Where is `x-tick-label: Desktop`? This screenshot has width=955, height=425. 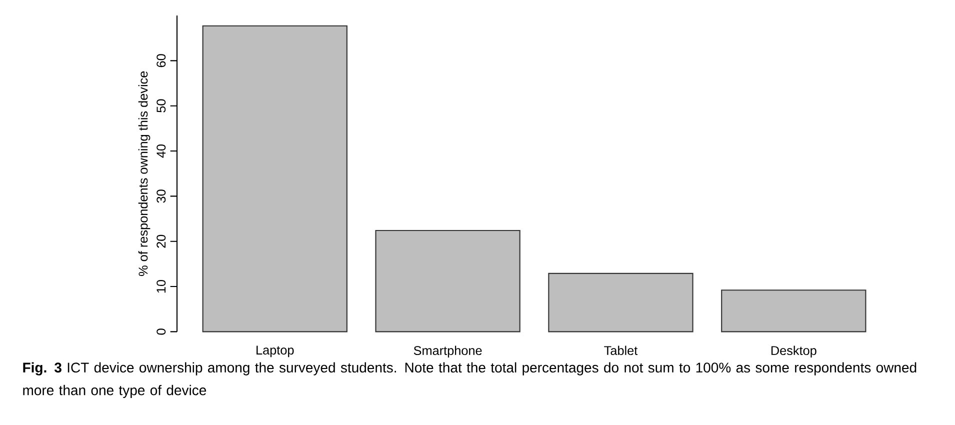 x-tick-label: Desktop is located at coordinates (793, 352).